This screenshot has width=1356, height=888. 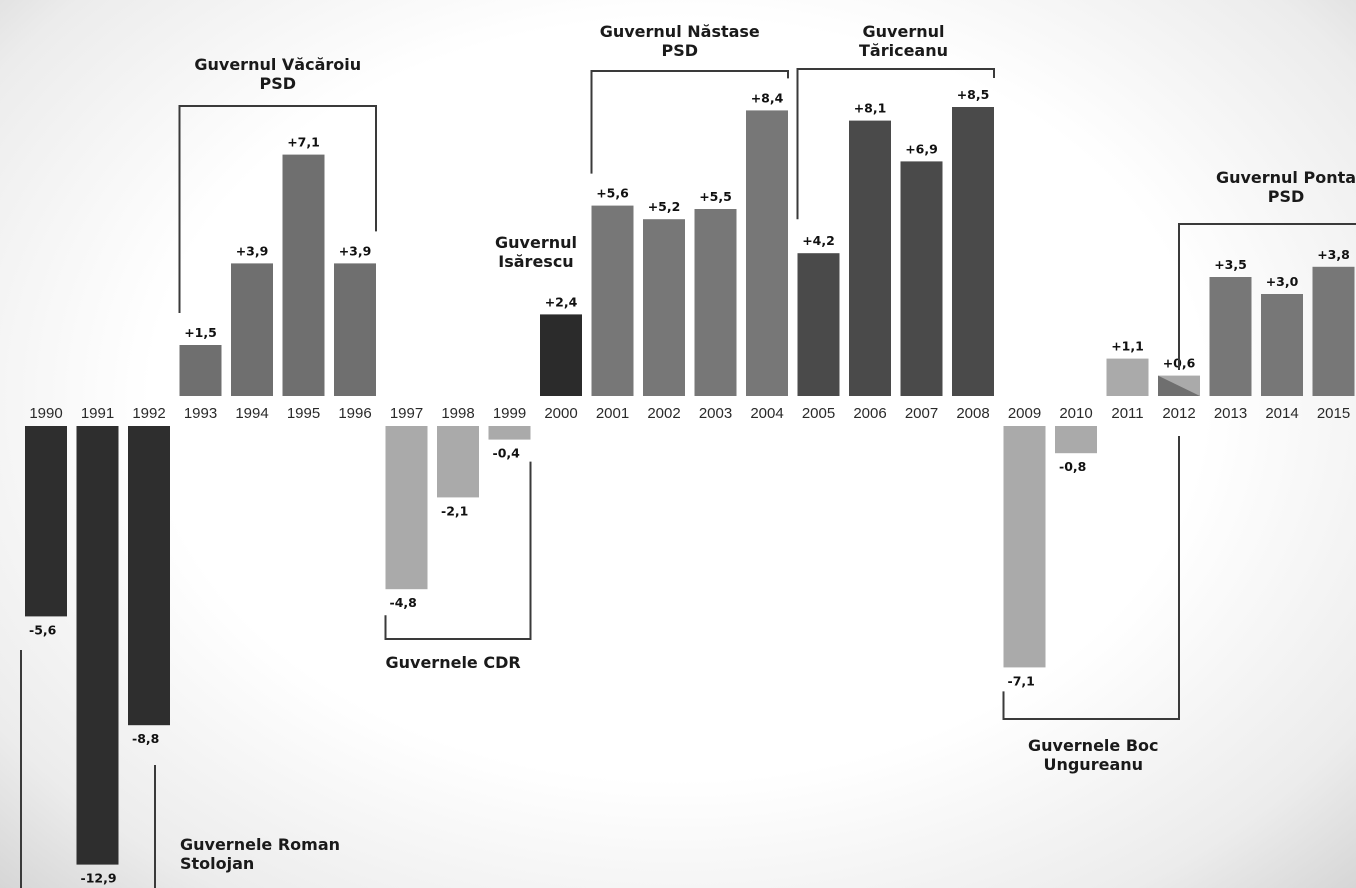 What do you see at coordinates (200, 413) in the screenshot?
I see `year-label-1993: 1993` at bounding box center [200, 413].